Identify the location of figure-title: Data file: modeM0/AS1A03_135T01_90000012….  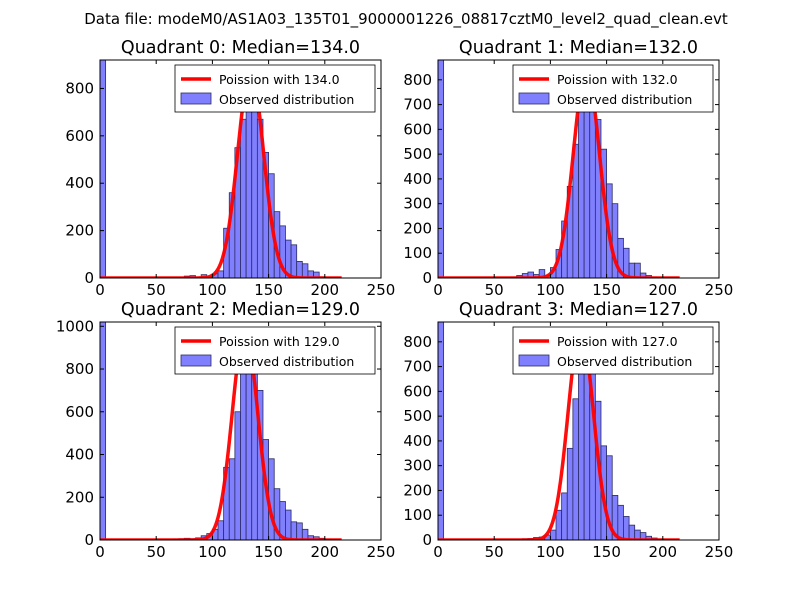
(406, 19).